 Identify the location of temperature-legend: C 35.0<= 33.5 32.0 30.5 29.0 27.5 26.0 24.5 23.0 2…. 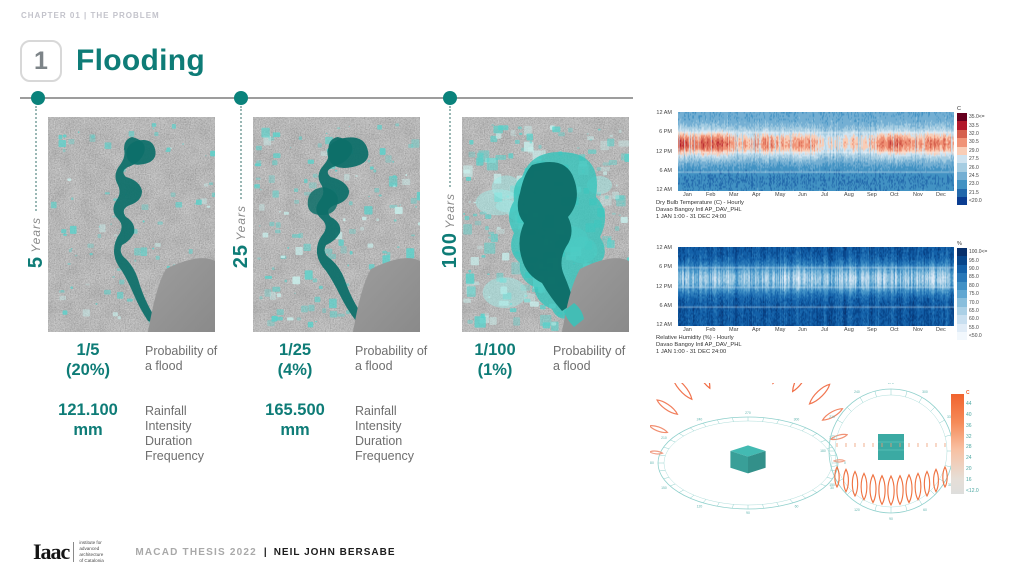
(971, 156).